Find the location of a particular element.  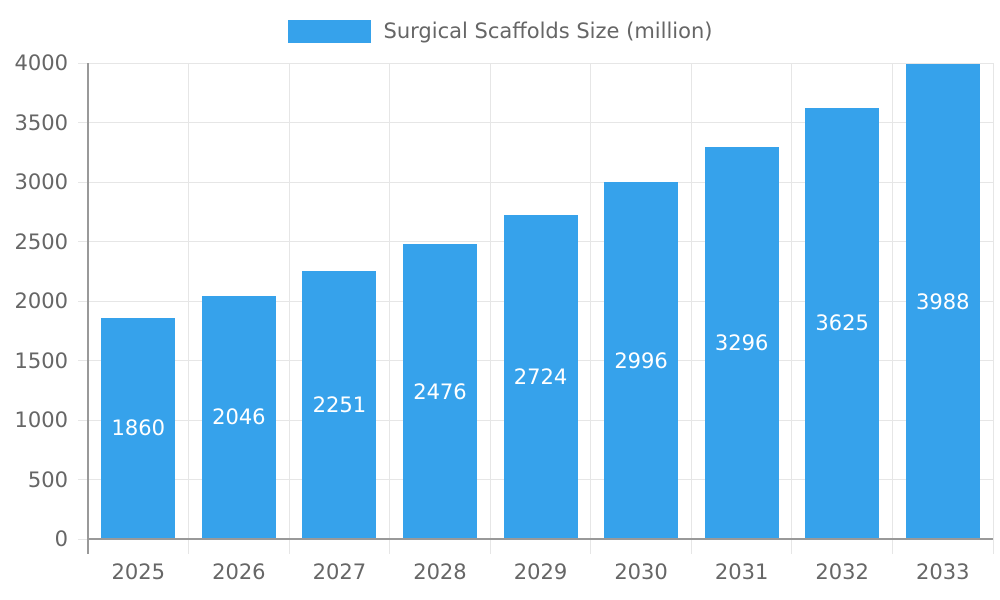

bar-2025 is located at coordinates (138, 427).